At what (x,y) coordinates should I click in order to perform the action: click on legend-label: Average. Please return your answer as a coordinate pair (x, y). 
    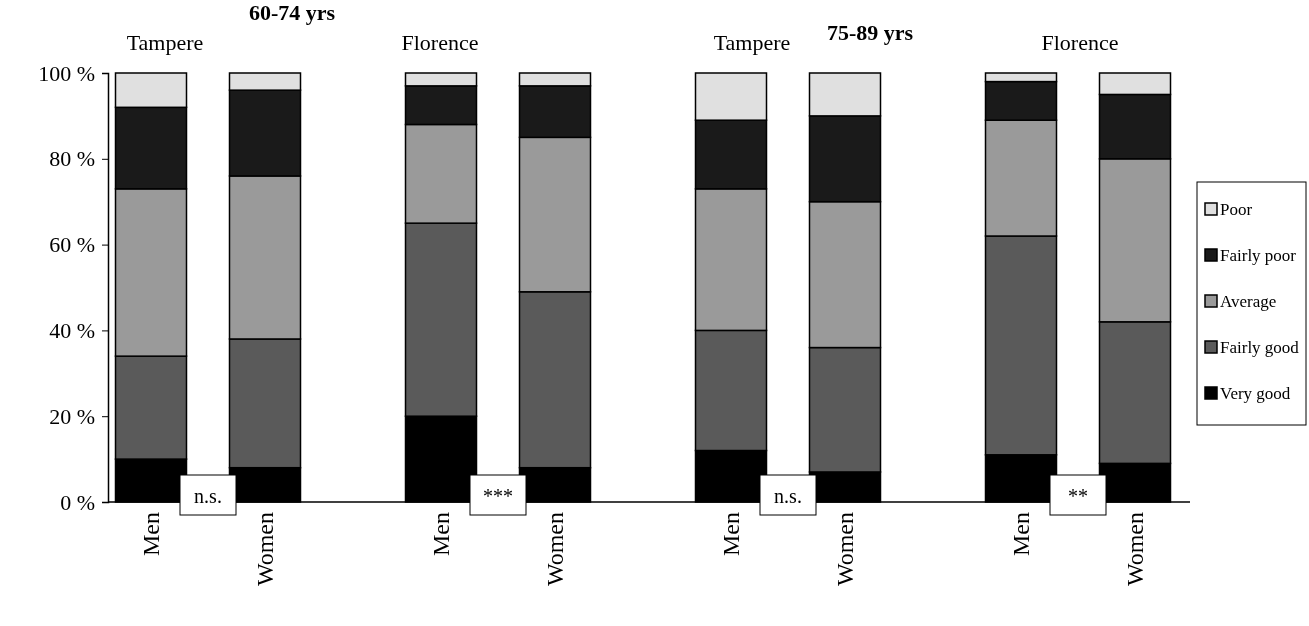
    Looking at the image, I should click on (1248, 301).